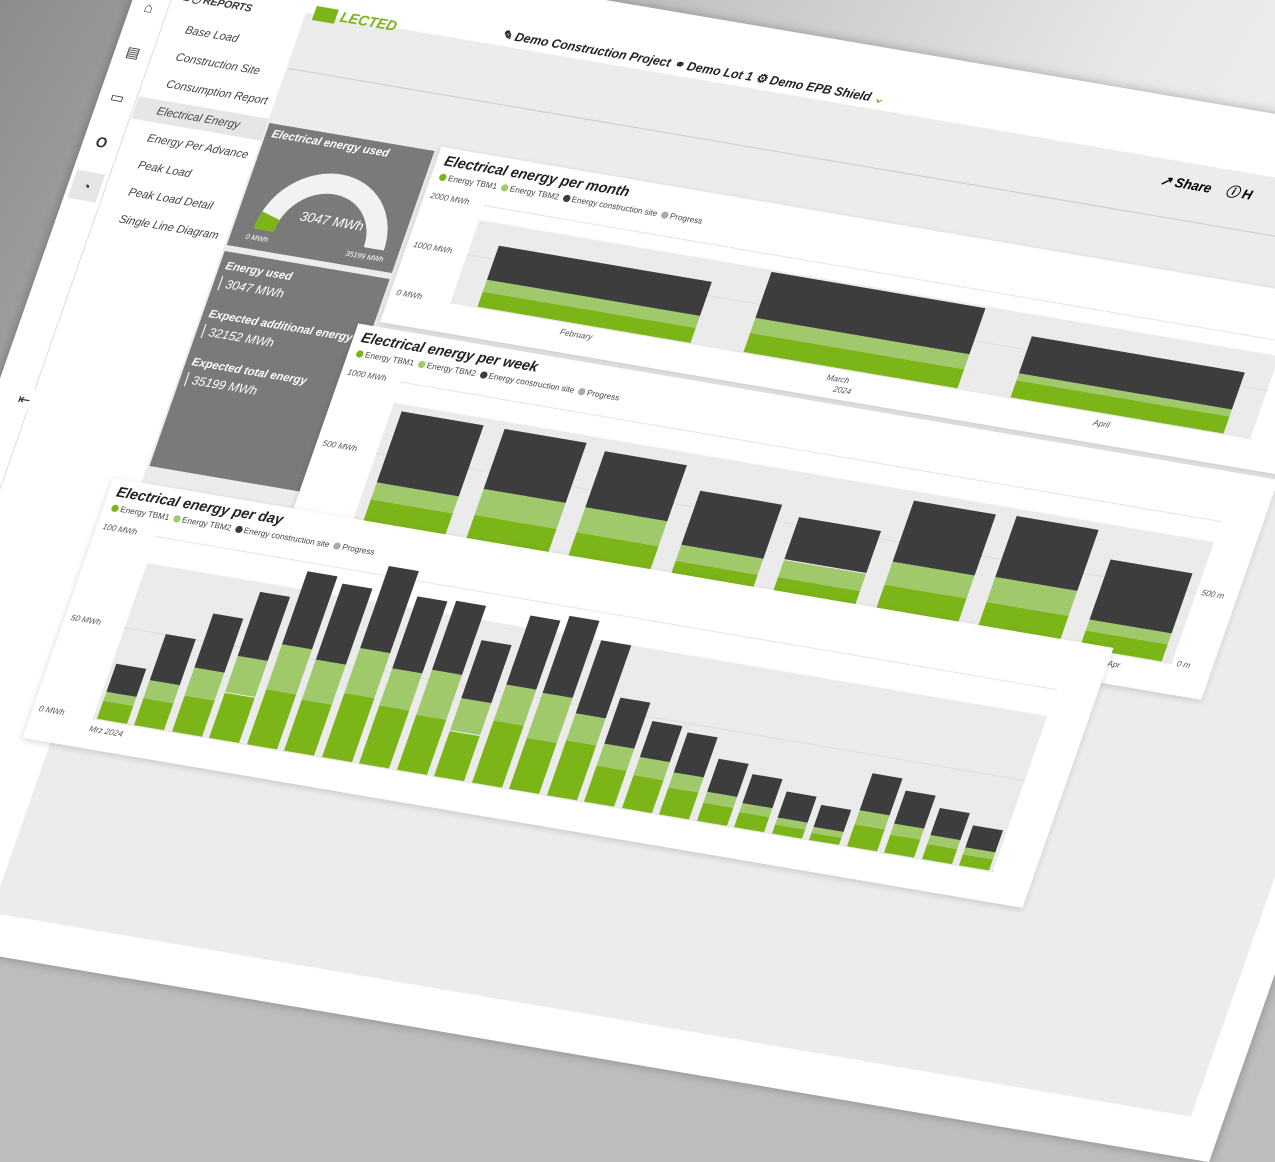  I want to click on x-tick-label: February, so click(576, 334).